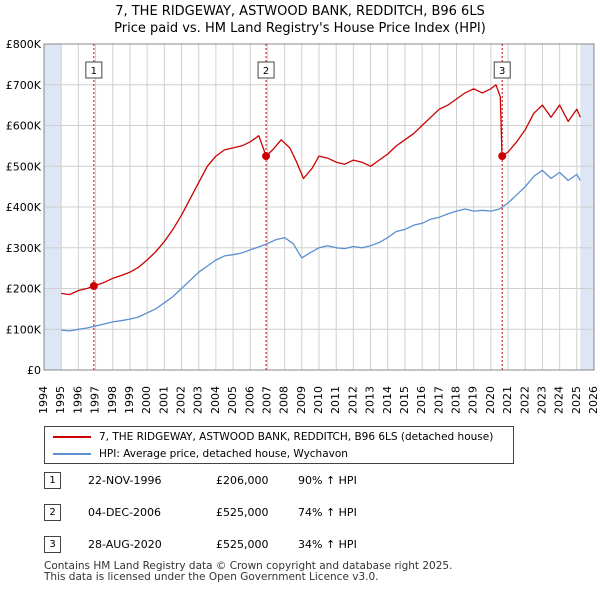 The height and width of the screenshot is (590, 600). What do you see at coordinates (125, 544) in the screenshot?
I see `sale-date: 28-AUG-2020` at bounding box center [125, 544].